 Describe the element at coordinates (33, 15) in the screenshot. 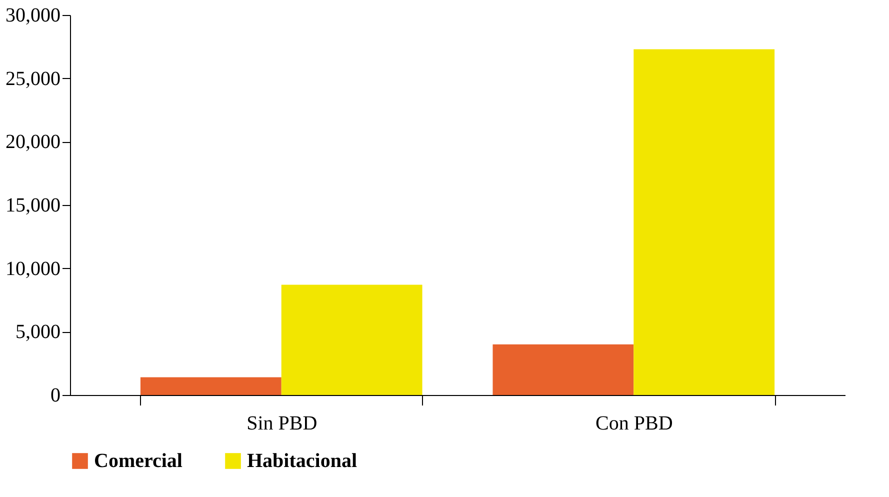

I see `y-tick-label: 30,000` at that location.